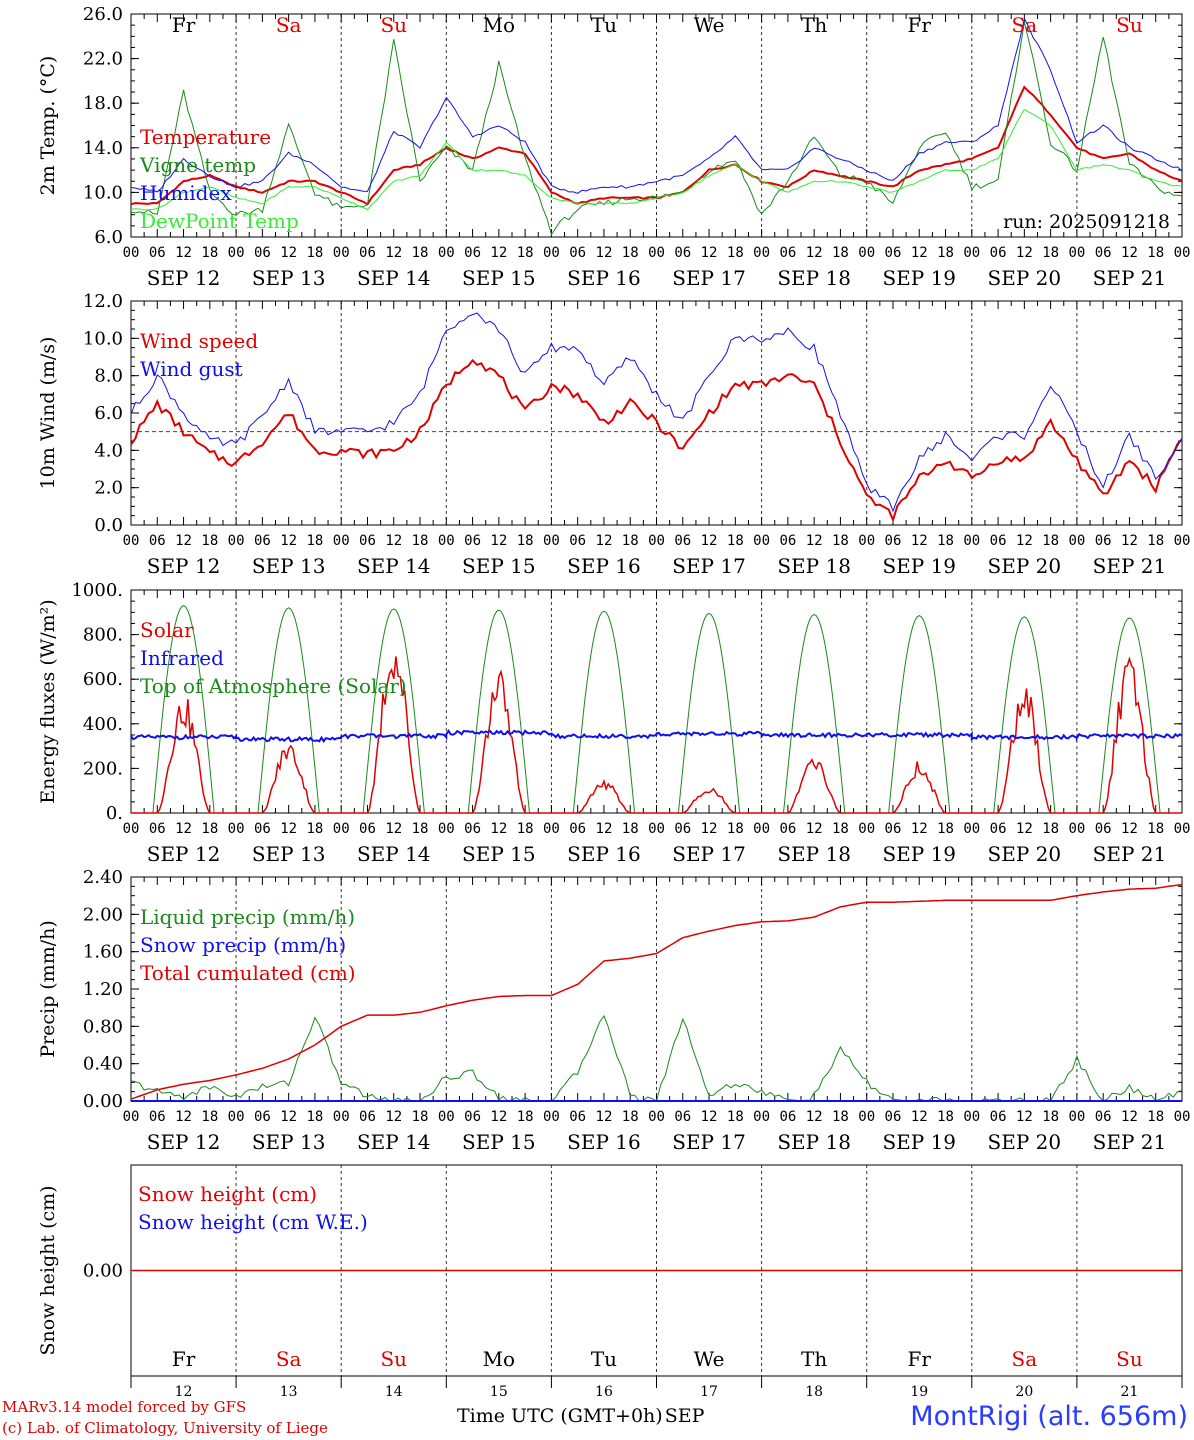 The width and height of the screenshot is (1194, 1440). What do you see at coordinates (227, 1194) in the screenshot?
I see `legend-snow-height-cm-: Snow height (cm)` at bounding box center [227, 1194].